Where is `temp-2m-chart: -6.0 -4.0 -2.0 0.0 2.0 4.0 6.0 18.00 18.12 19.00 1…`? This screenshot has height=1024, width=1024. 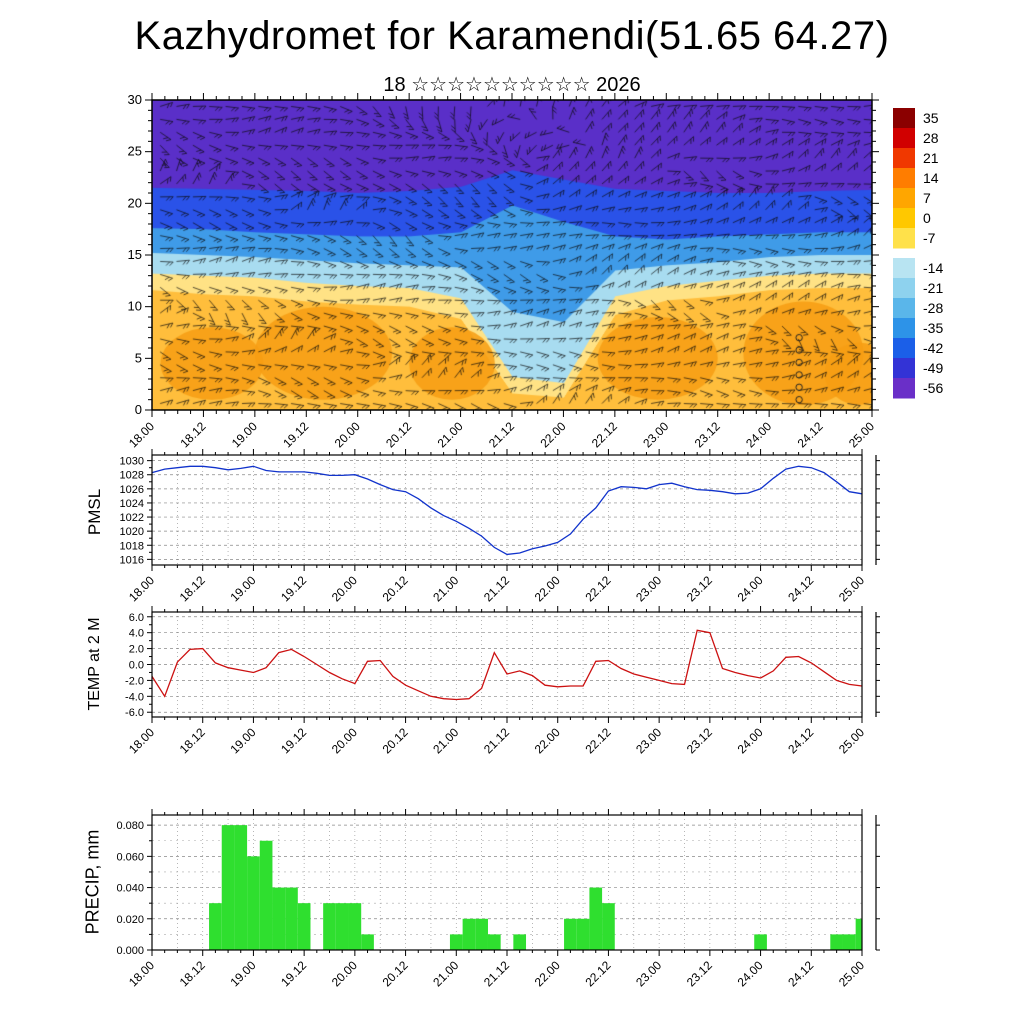
temp-2m-chart: -6.0 -4.0 -2.0 0.0 2.0 4.0 6.0 18.00 18.12 19.00 1… is located at coordinates (502, 681).